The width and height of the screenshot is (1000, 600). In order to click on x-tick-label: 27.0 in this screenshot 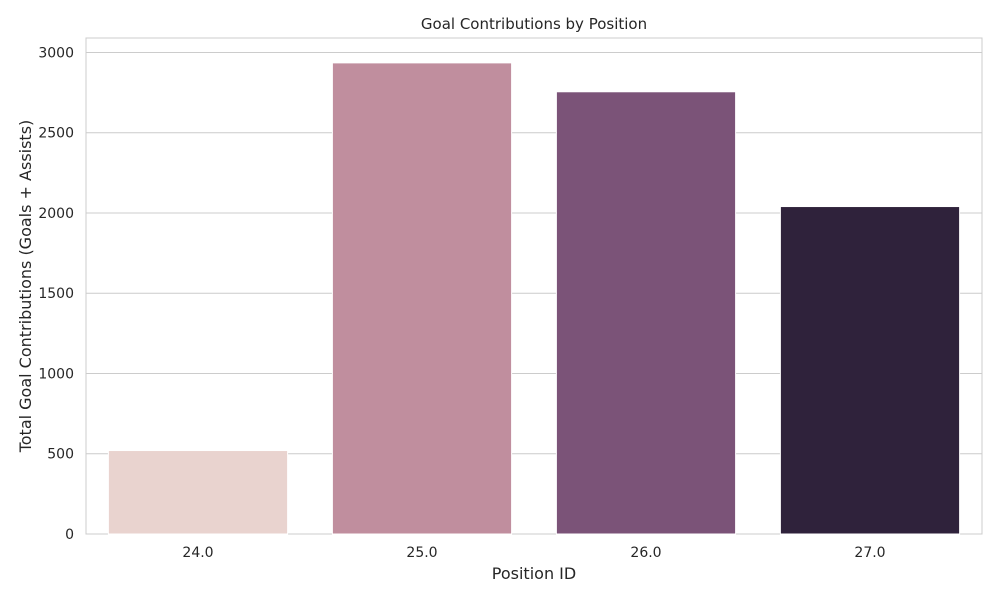, I will do `click(869, 553)`.